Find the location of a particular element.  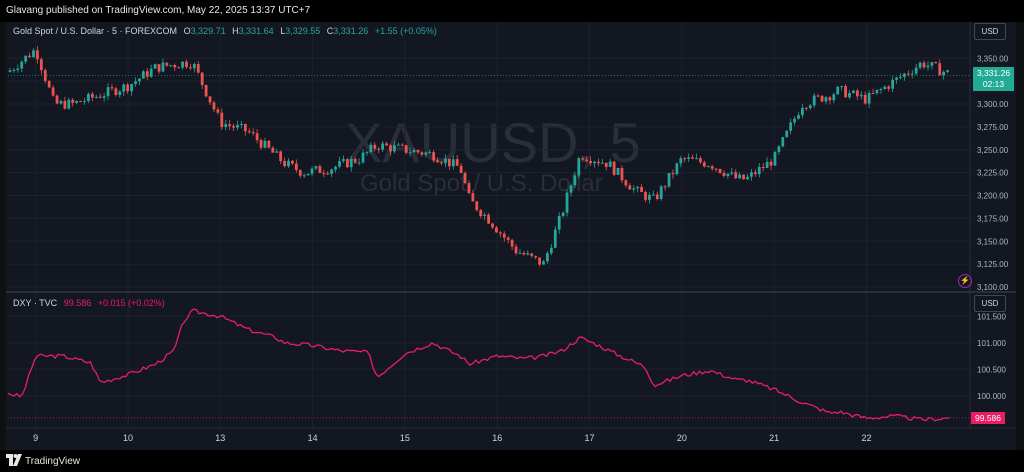

dxy-y-tick-label: 100.000 is located at coordinates (991, 396).